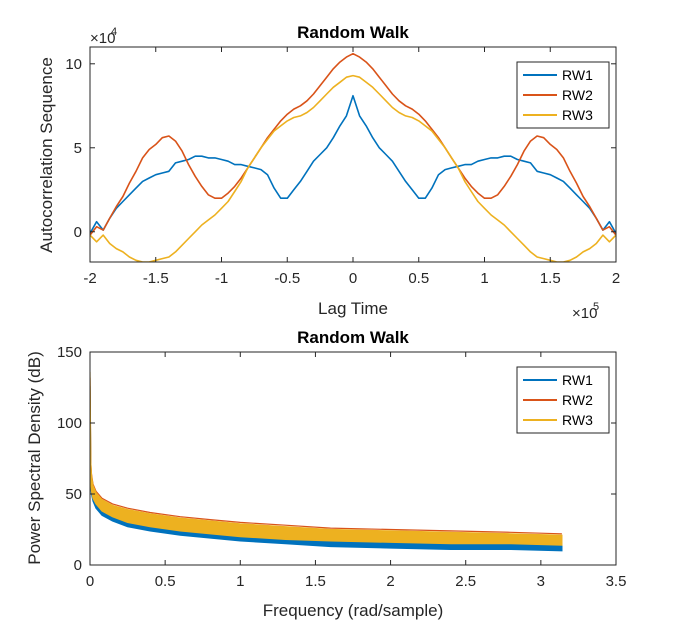 The height and width of the screenshot is (642, 681). I want to click on acs-legend: RW1 RW2 RW3, so click(563, 95).